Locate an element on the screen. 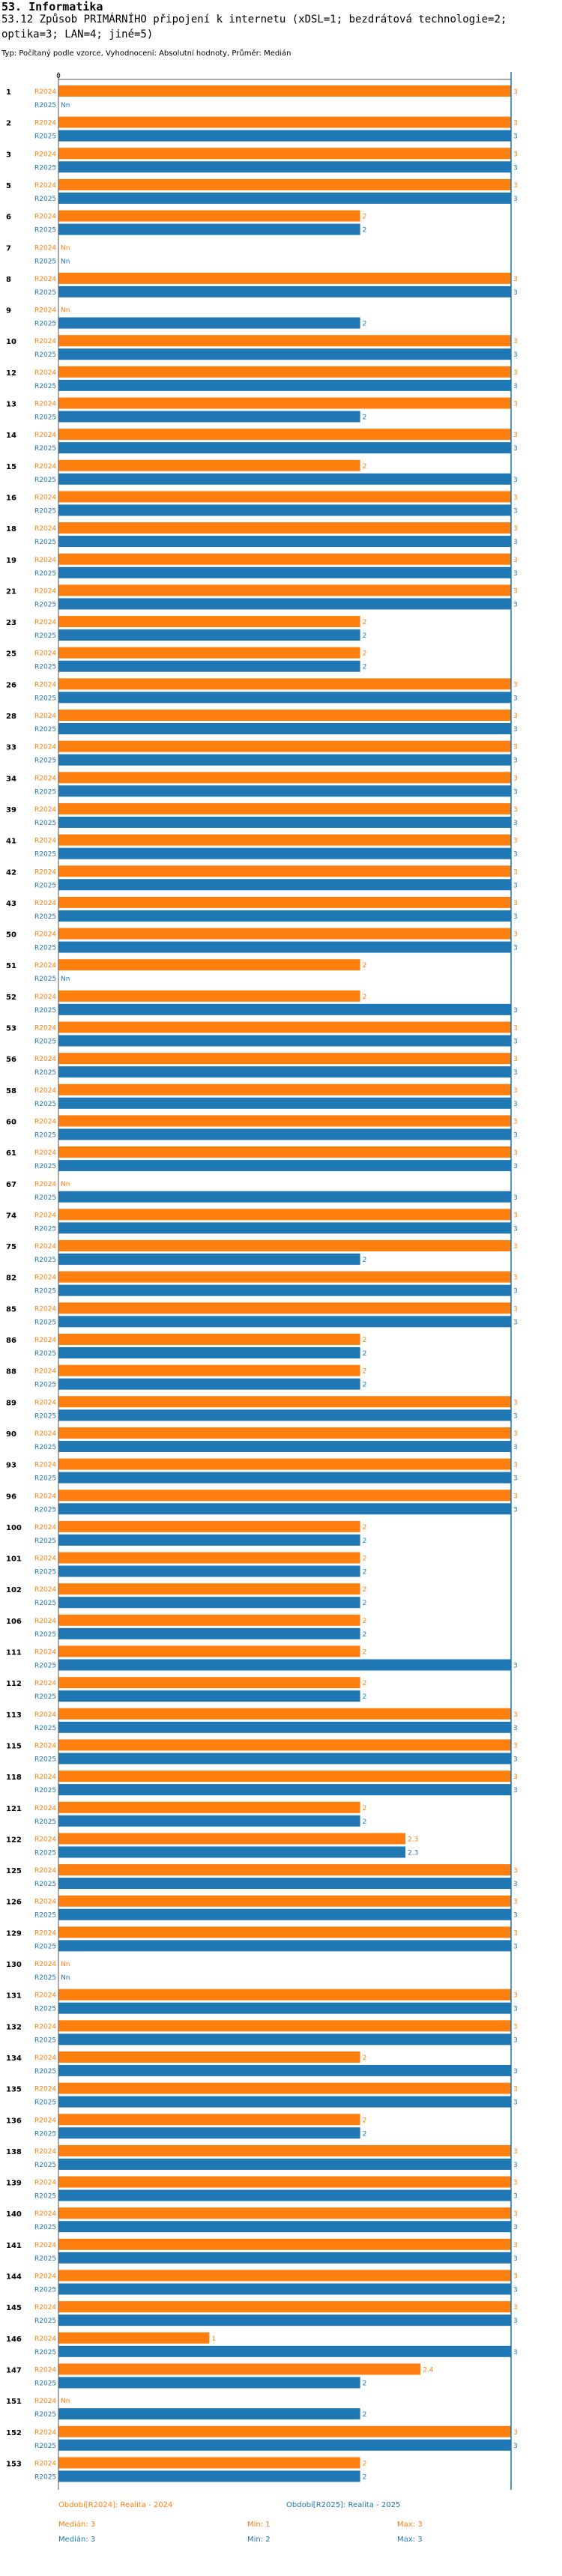 This screenshot has height=2576, width=562. category-label: 1 is located at coordinates (8, 92).